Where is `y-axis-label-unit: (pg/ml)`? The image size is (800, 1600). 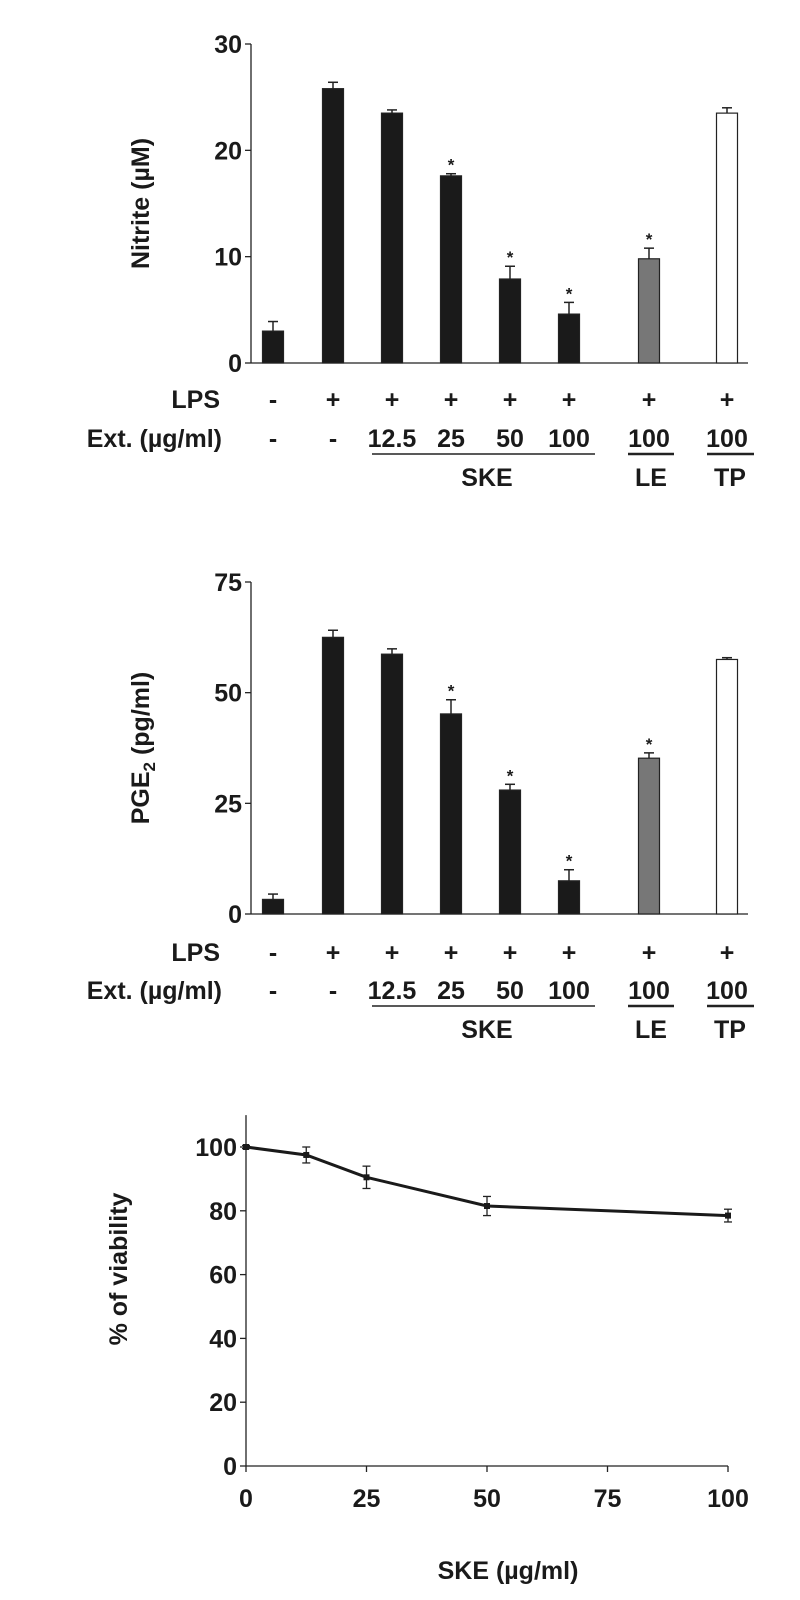 y-axis-label-unit: (pg/ml) is located at coordinates (141, 717).